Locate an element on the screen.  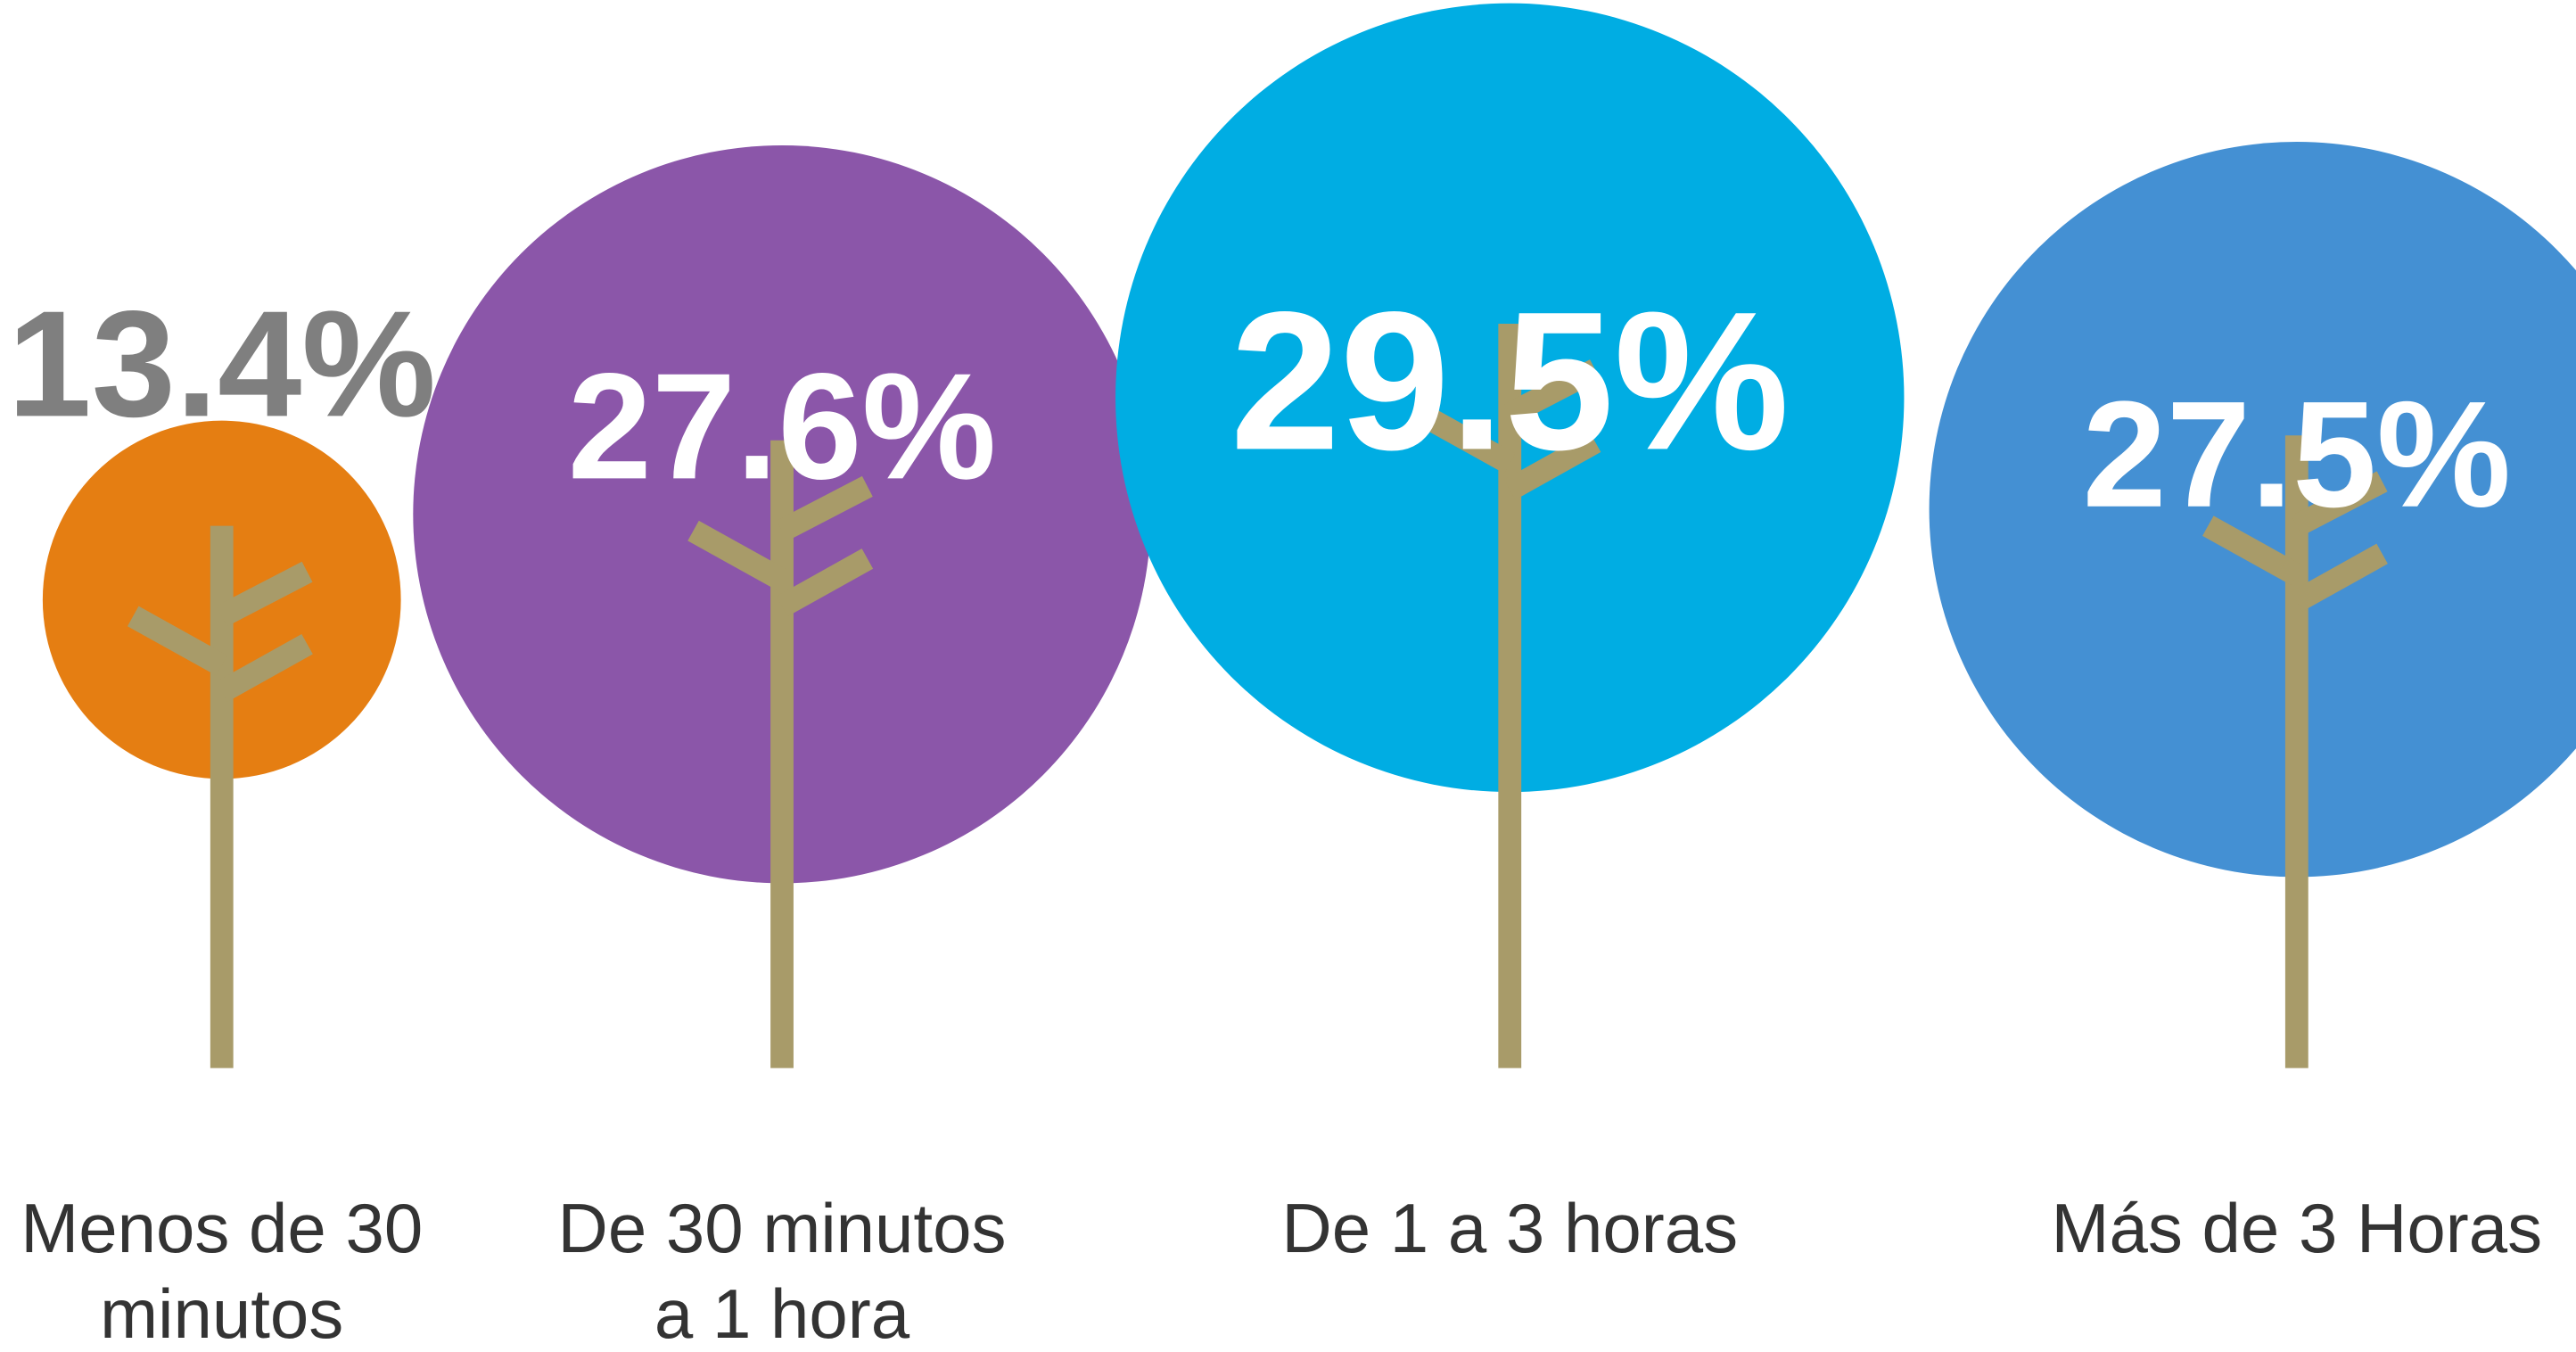
tree-crown is located at coordinates (2252, 510).